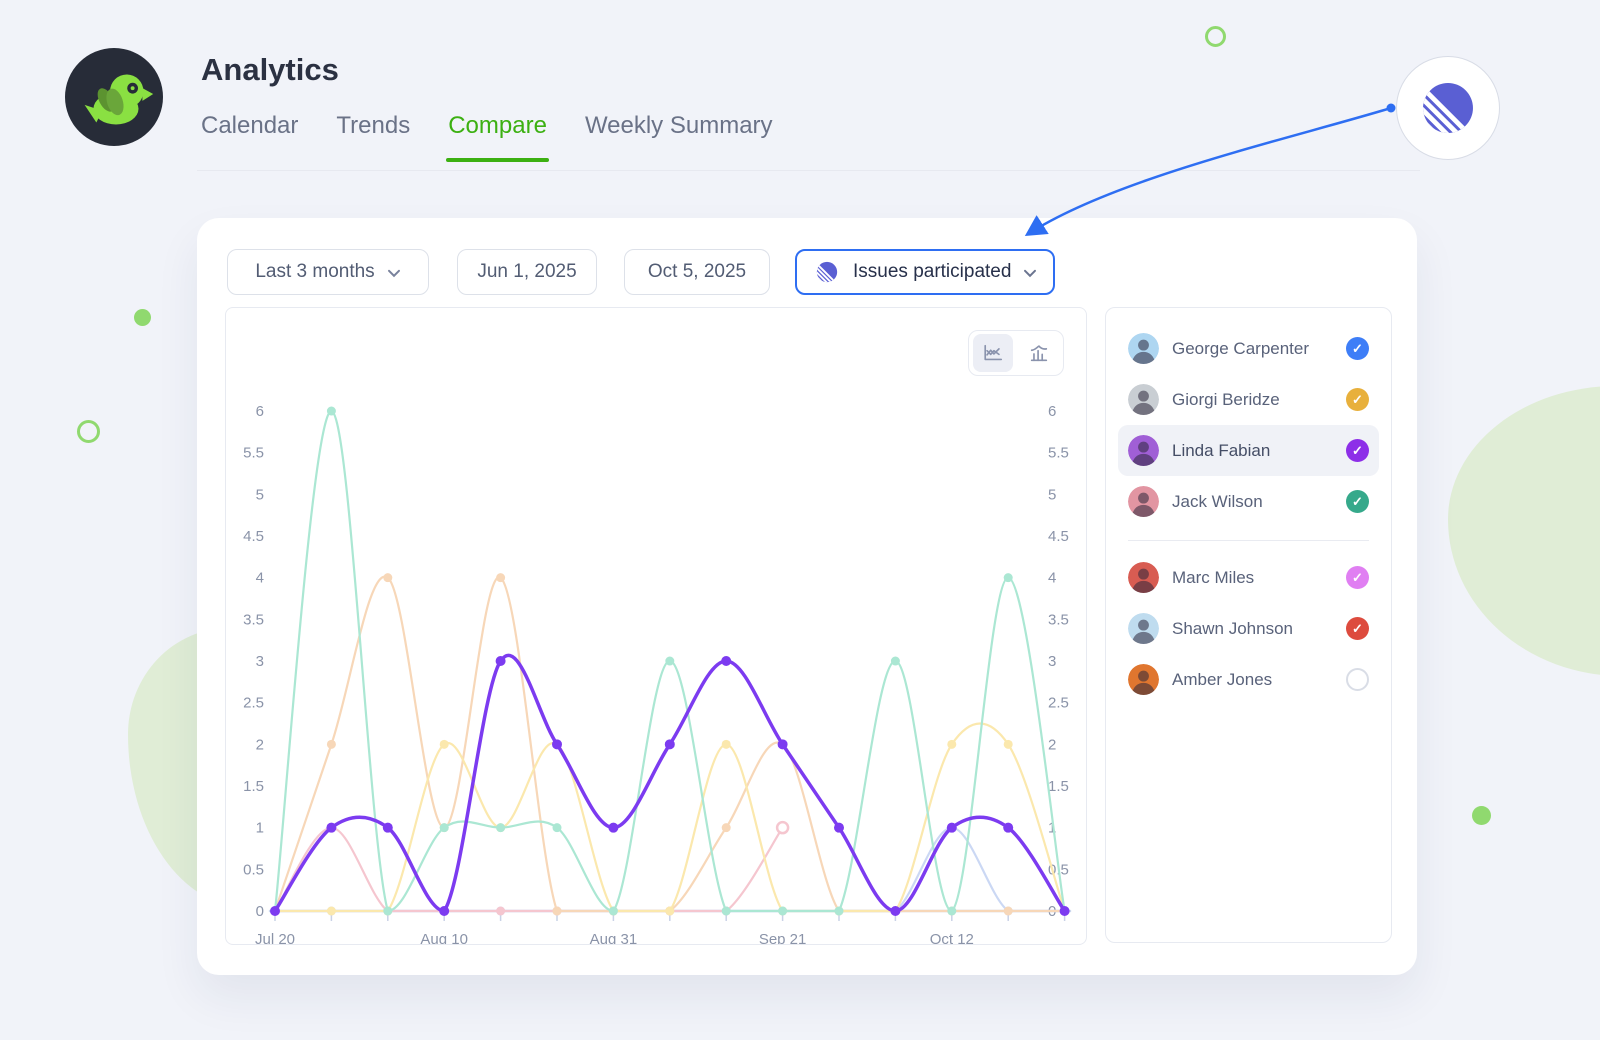  What do you see at coordinates (1226, 399) in the screenshot?
I see `person-name: Giorgi Beridze` at bounding box center [1226, 399].